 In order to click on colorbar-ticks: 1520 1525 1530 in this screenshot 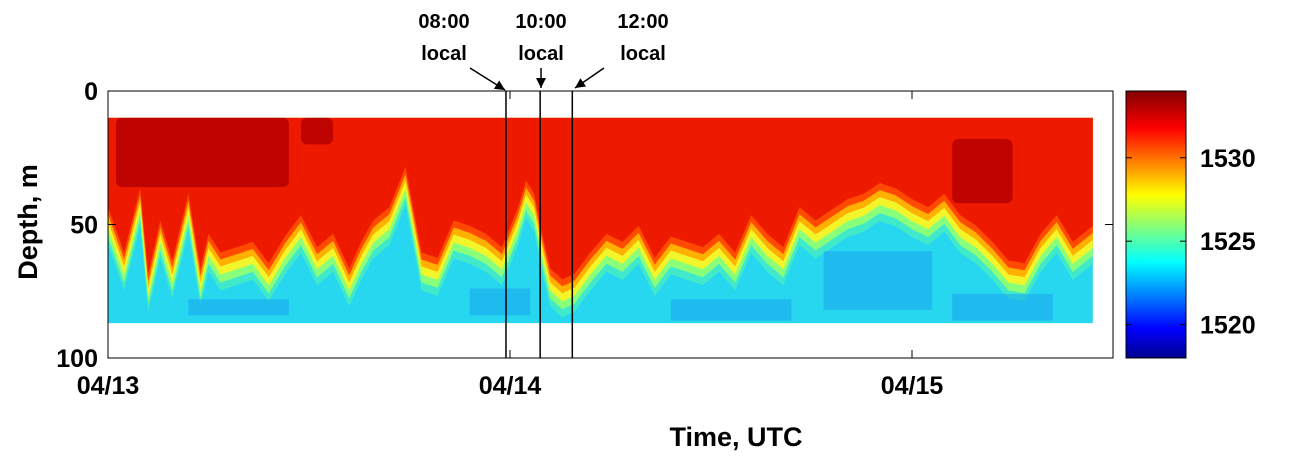, I will do `click(1191, 242)`.